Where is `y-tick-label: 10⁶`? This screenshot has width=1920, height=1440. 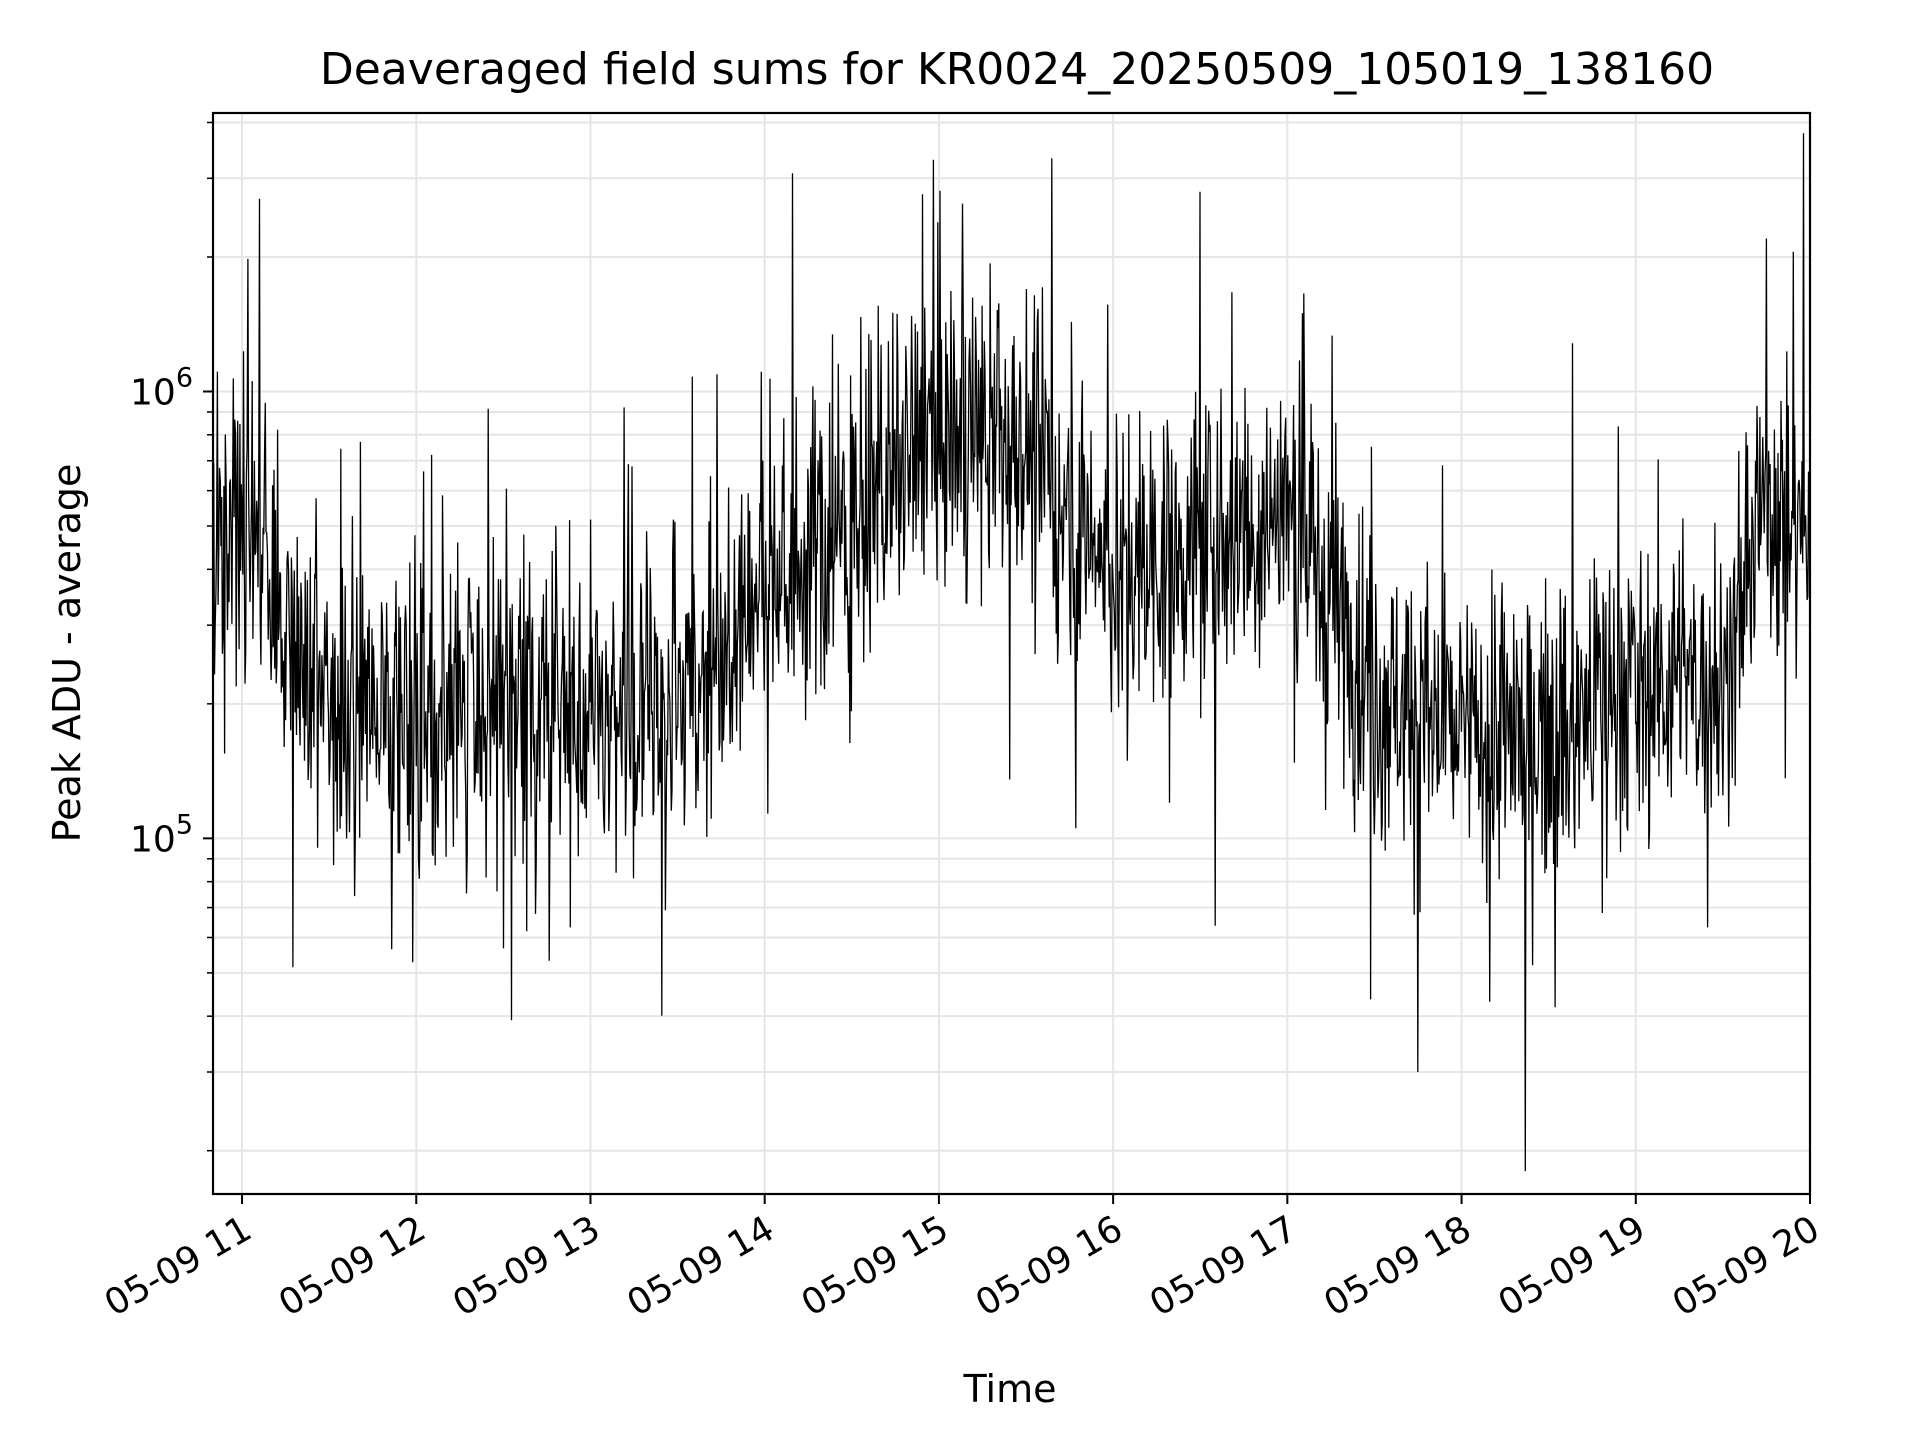 y-tick-label: 10⁶ is located at coordinates (161, 388).